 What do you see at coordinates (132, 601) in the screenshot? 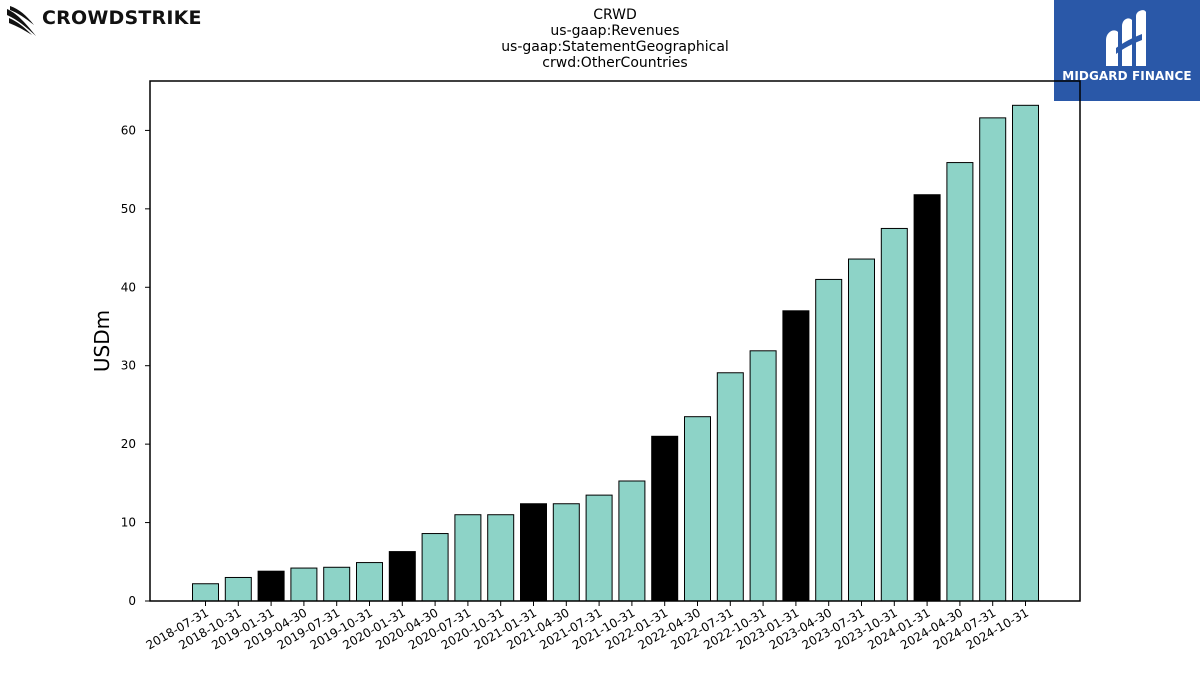
I see `y-tick-label: 0` at bounding box center [132, 601].